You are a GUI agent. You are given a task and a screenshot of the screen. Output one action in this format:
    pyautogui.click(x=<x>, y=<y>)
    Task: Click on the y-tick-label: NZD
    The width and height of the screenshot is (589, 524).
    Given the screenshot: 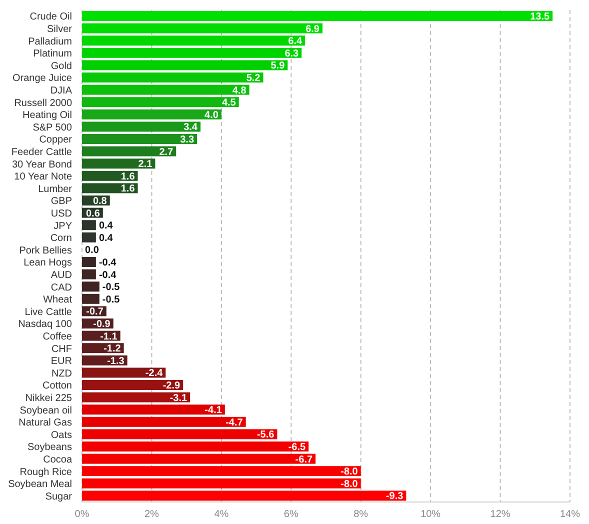 What is the action you would take?
    pyautogui.click(x=61, y=374)
    